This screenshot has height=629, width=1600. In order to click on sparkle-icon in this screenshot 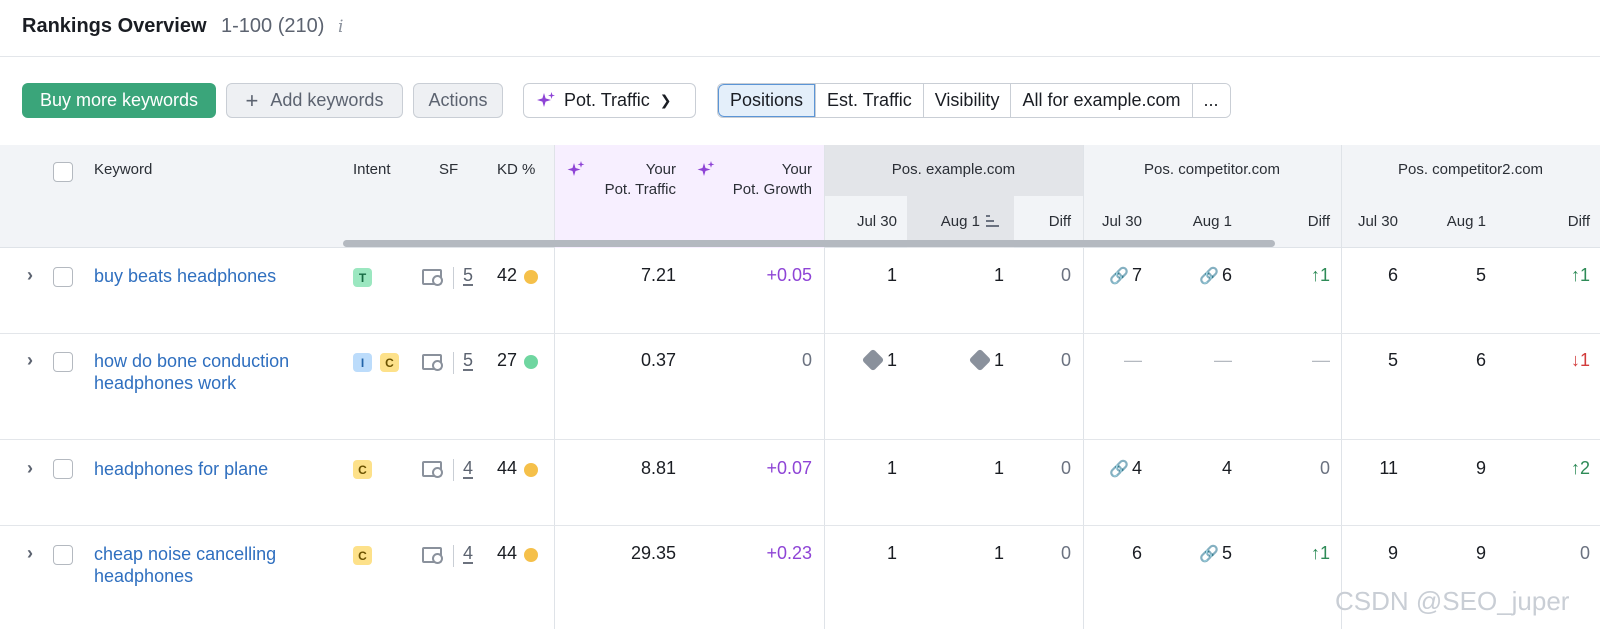, I will do `click(706, 168)`.